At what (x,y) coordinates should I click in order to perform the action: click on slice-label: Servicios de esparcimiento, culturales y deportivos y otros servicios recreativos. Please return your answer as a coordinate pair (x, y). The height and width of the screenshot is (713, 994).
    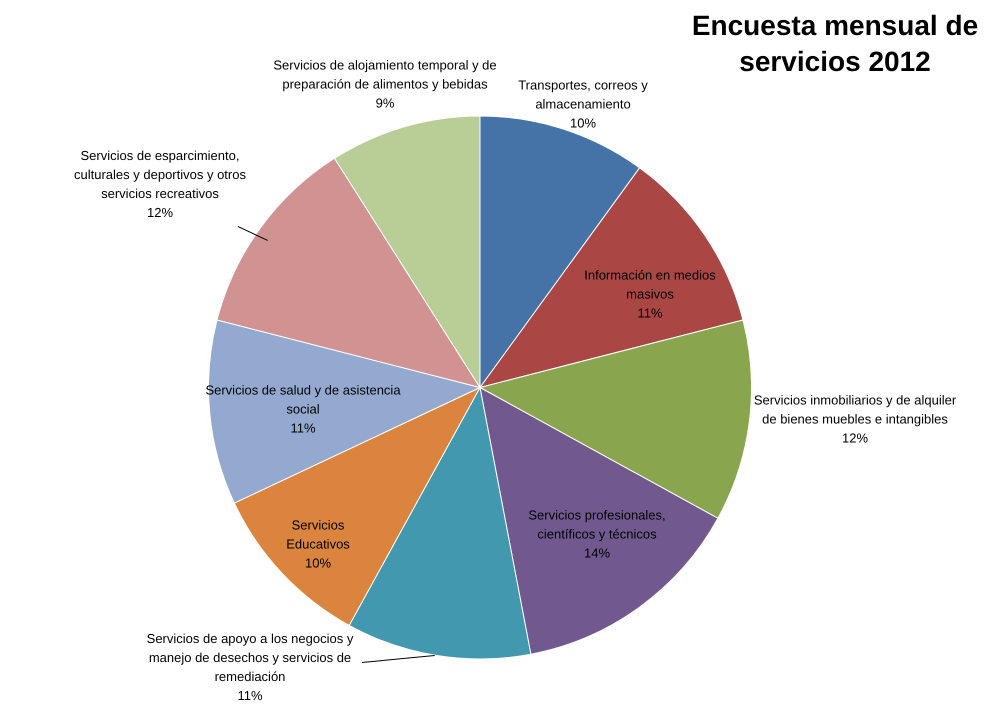
    Looking at the image, I should click on (160, 175).